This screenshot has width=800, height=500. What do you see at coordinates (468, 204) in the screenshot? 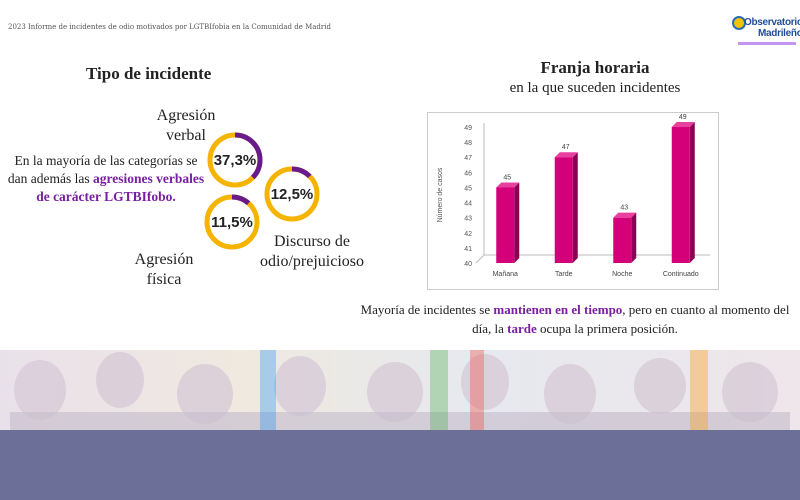
I see `y-tick-label: 44` at bounding box center [468, 204].